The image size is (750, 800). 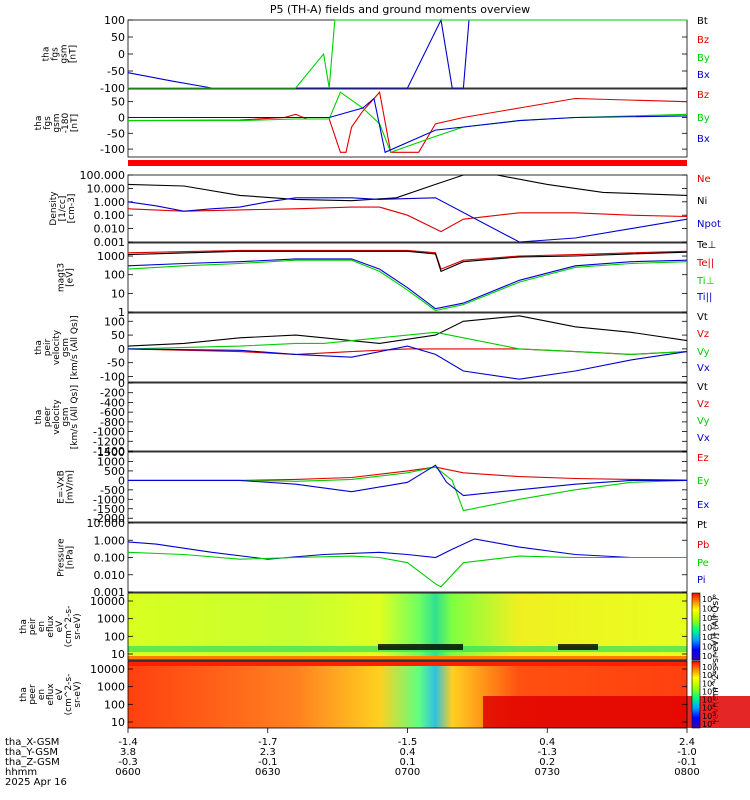 I want to click on x-tick-label-z: -0.1, so click(x=687, y=762).